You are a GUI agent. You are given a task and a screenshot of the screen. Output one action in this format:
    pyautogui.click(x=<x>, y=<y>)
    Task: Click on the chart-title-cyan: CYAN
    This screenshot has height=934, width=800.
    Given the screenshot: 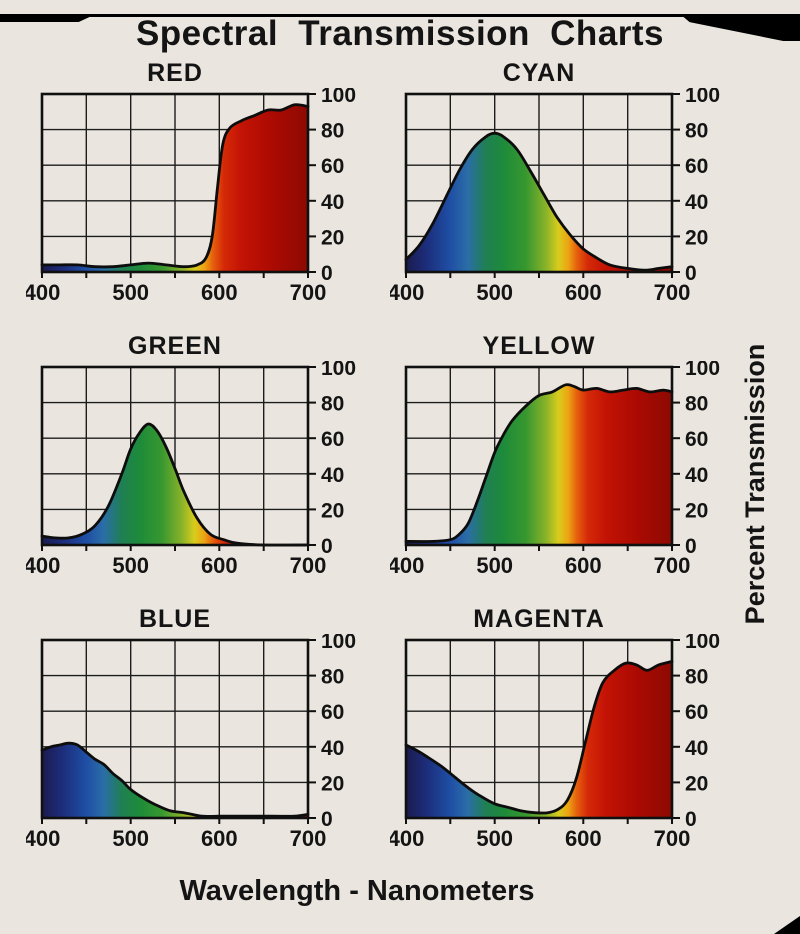 What is the action you would take?
    pyautogui.click(x=539, y=73)
    